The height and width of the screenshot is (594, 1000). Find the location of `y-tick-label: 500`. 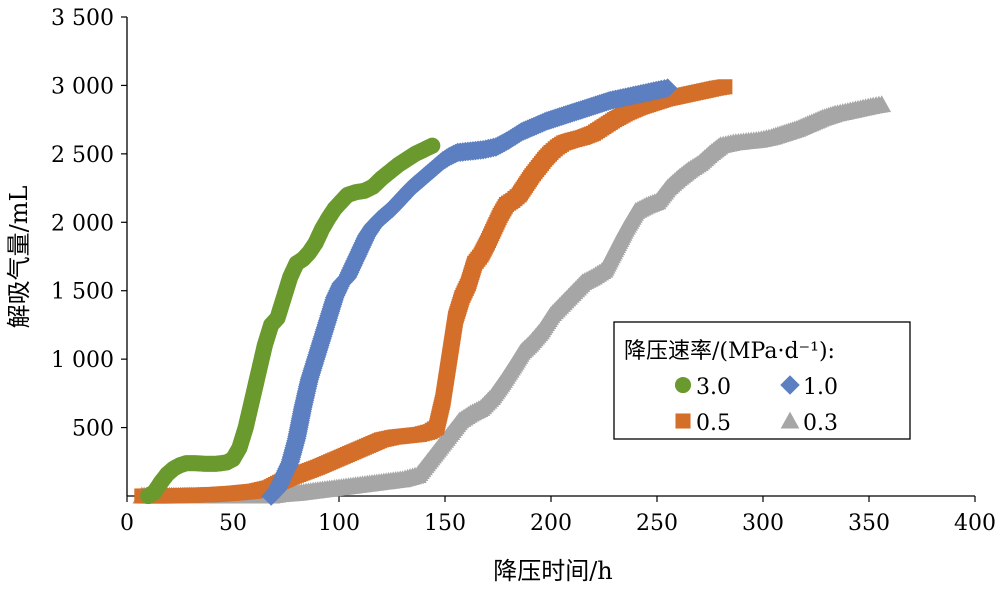

y-tick-label: 500 is located at coordinates (93, 429).